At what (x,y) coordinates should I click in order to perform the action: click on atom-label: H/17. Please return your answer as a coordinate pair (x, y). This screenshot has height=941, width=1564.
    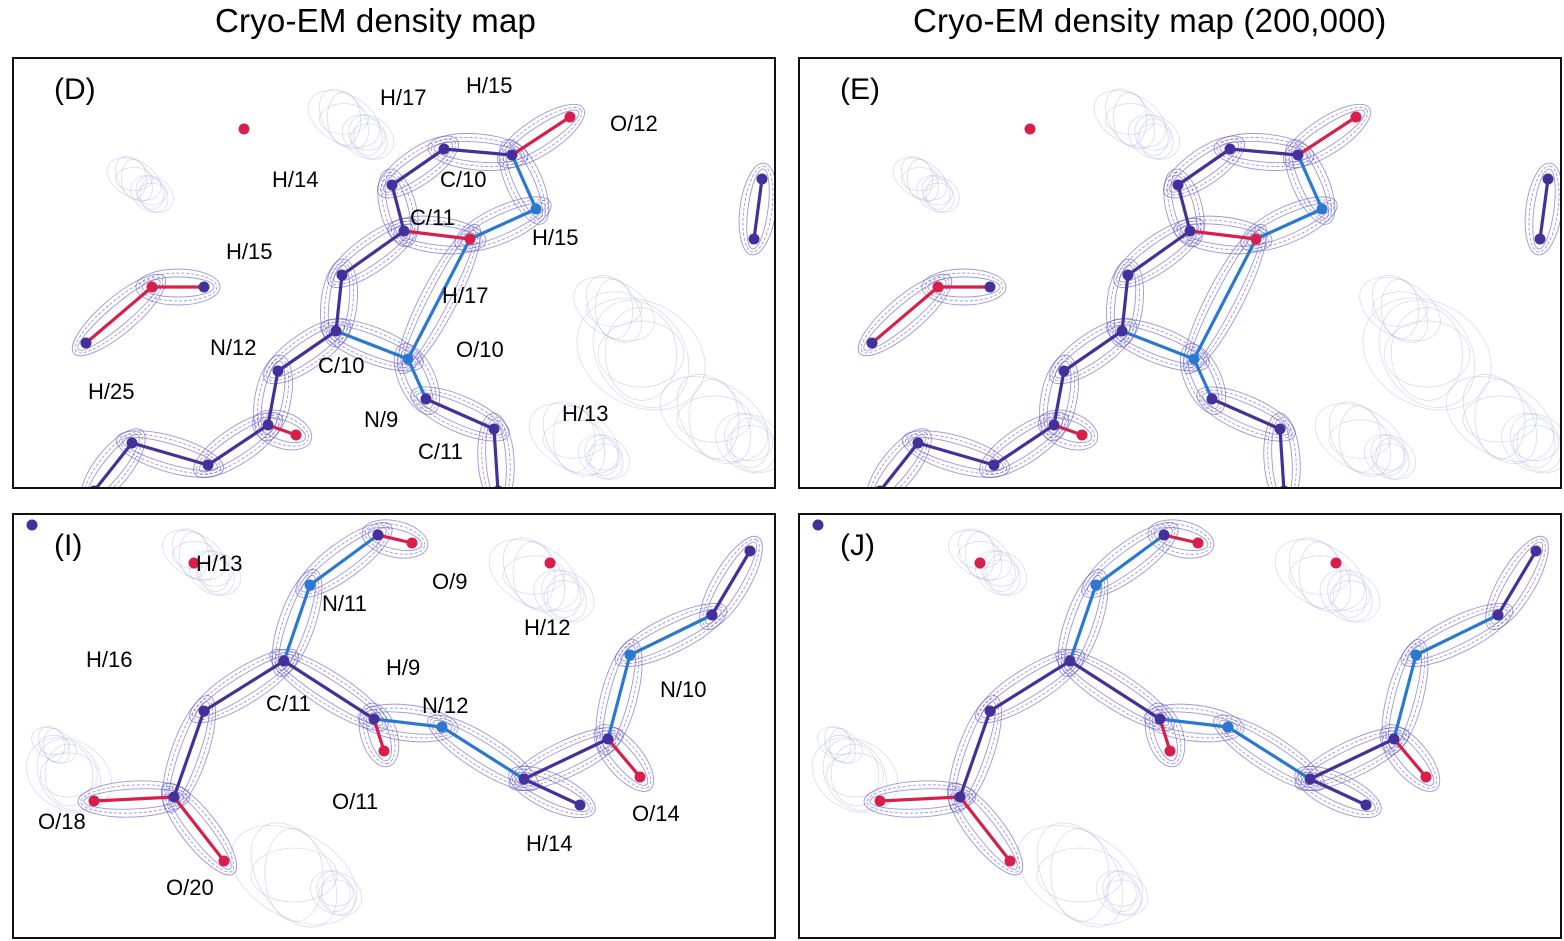
    Looking at the image, I should click on (403, 97).